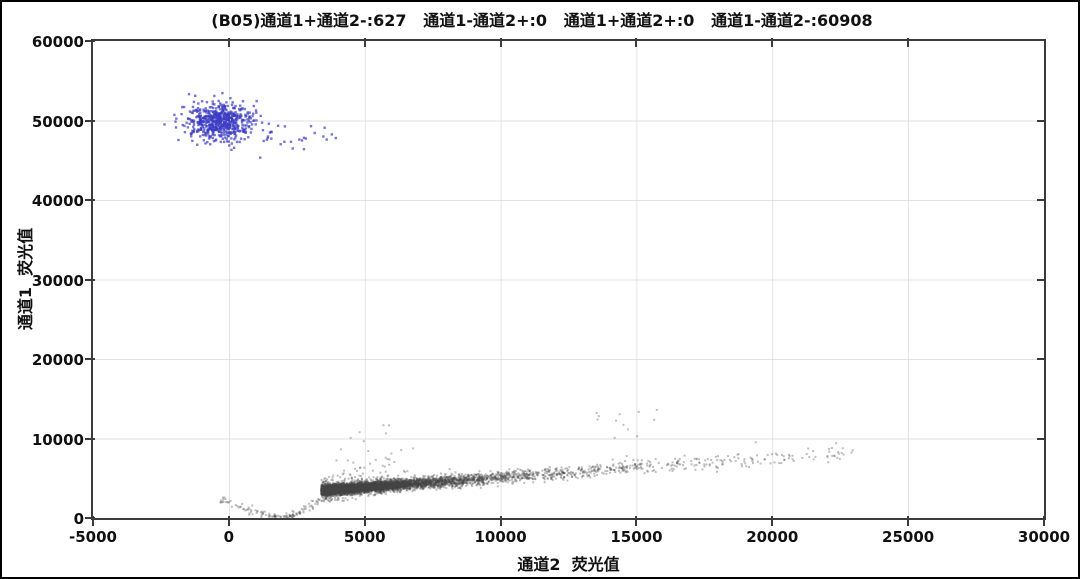 This screenshot has height=579, width=1080. What do you see at coordinates (57, 201) in the screenshot?
I see `y-tick-label-4: 40000` at bounding box center [57, 201].